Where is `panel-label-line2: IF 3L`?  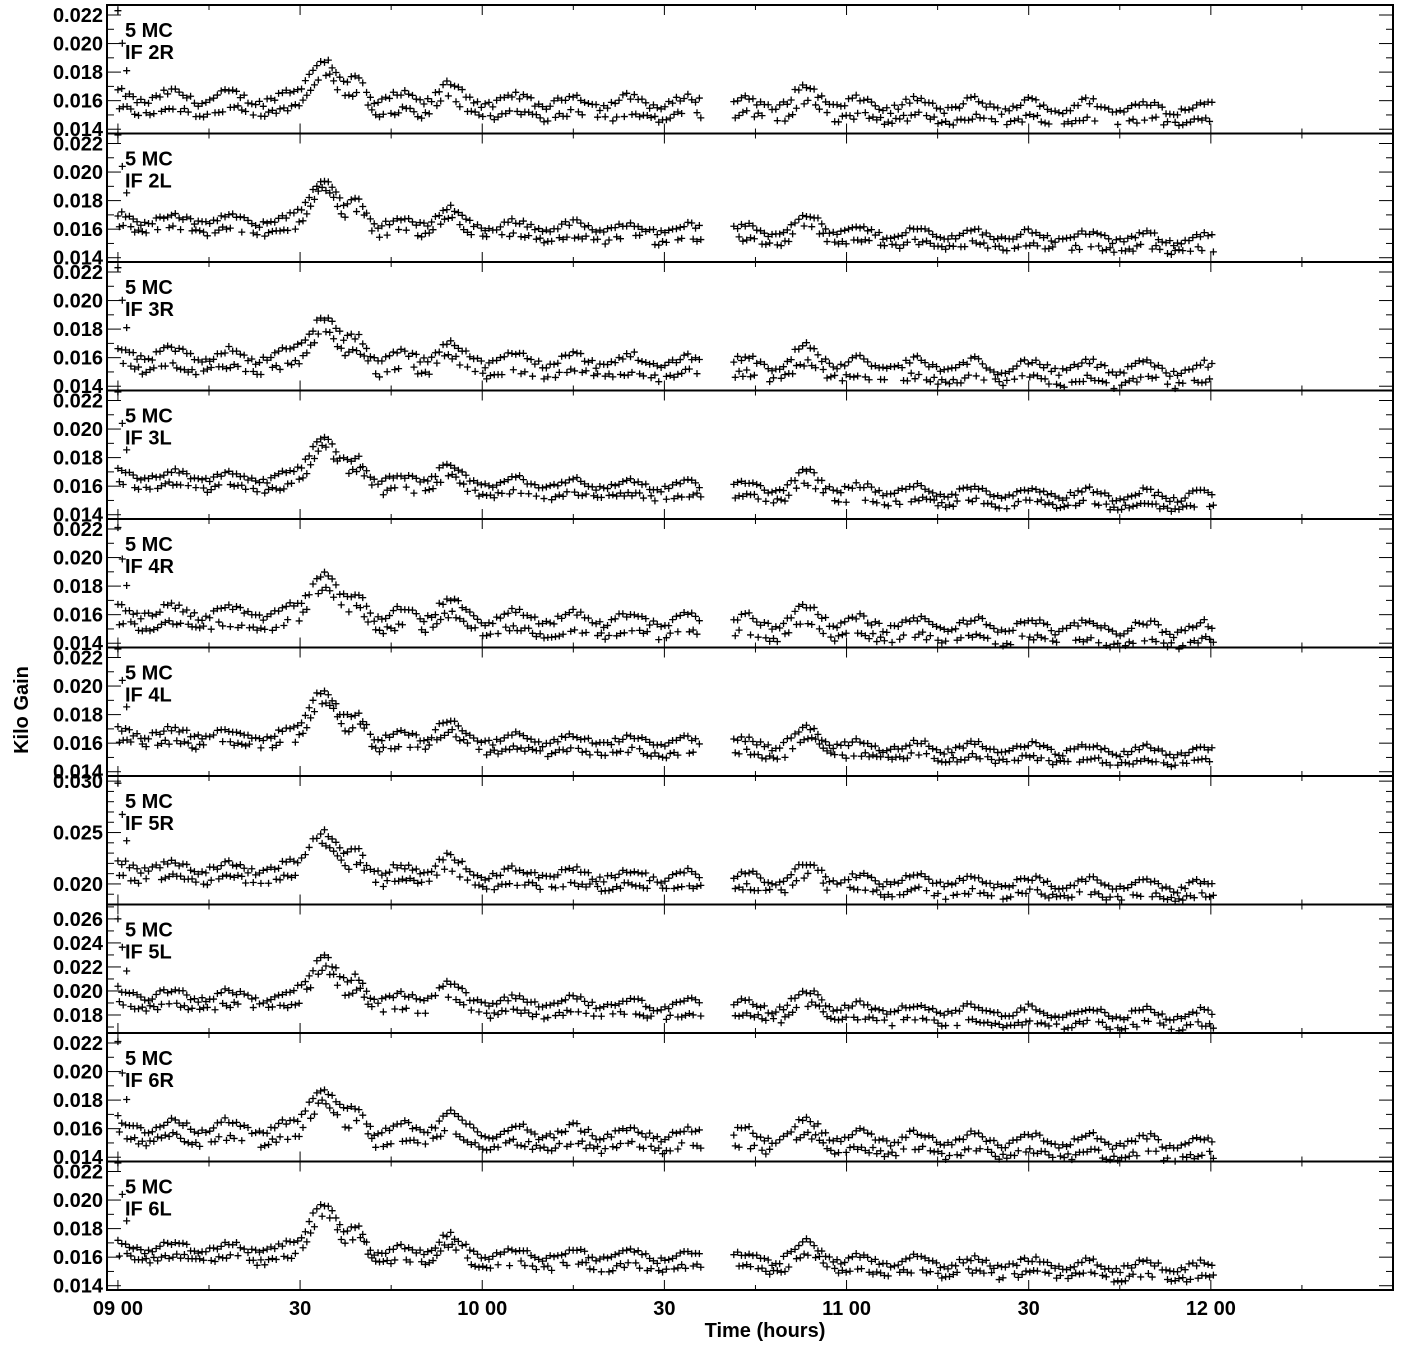
panel-label-line2: IF 3L is located at coordinates (148, 439).